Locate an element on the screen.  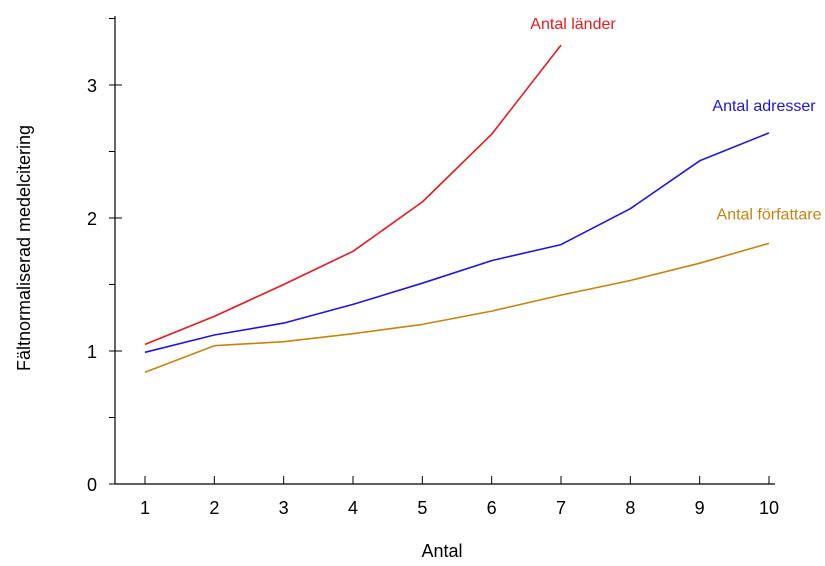
y-tick-label: 3 is located at coordinates (92, 86).